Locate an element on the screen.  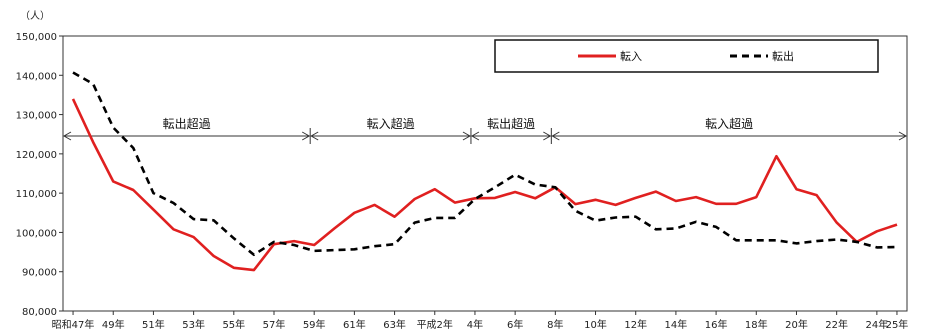
x-tick-label: 14年 is located at coordinates (676, 324).